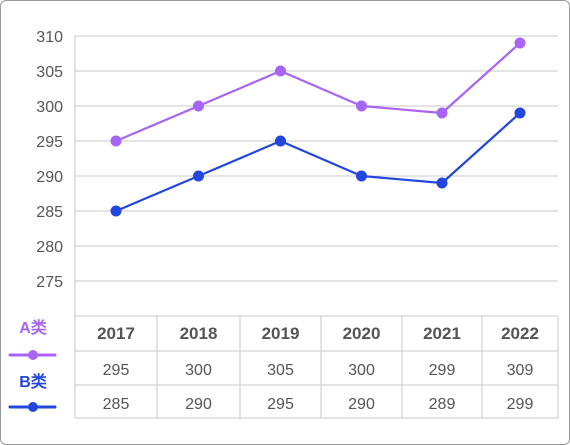 The width and height of the screenshot is (570, 445). I want to click on y-tick-label: 275, so click(49, 282).